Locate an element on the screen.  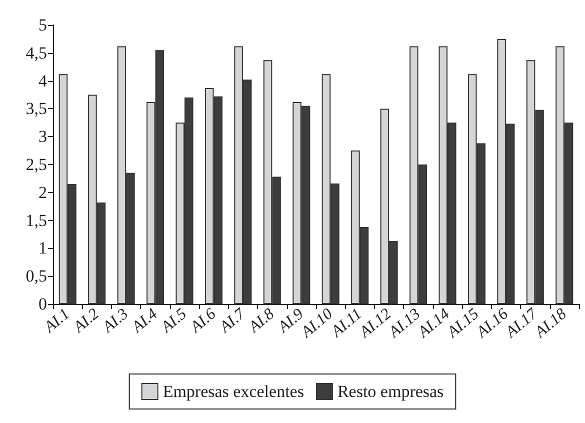
legend-label: Resto empresas is located at coordinates (390, 391).